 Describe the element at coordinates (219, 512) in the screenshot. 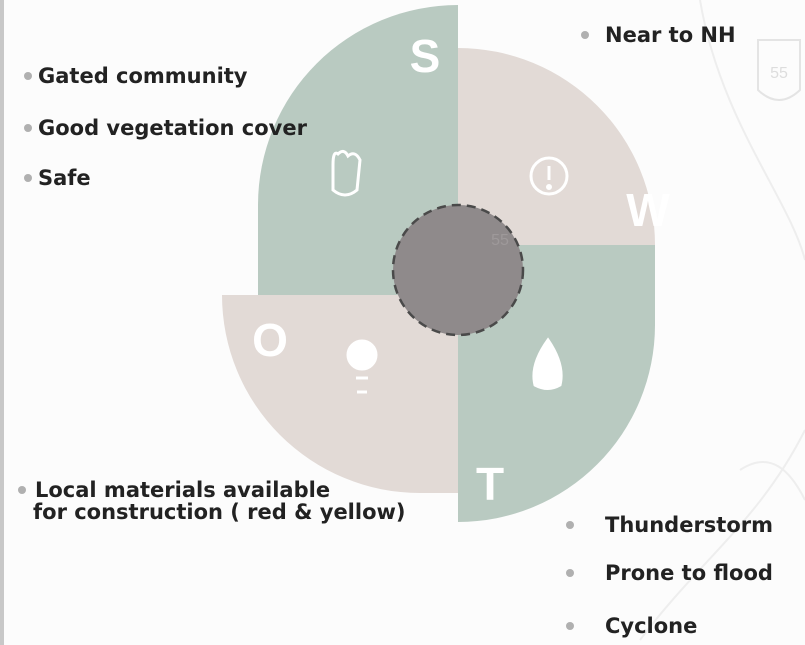

I see `list-item: for construction ( red & yellow)` at that location.